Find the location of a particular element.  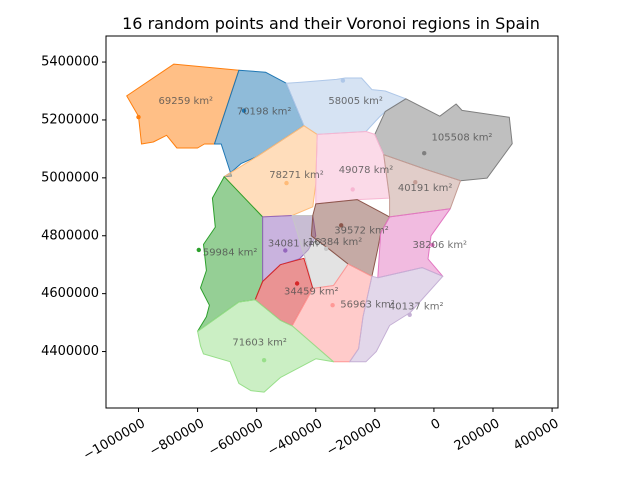

region-area-label-5: 49078 km² is located at coordinates (366, 170).